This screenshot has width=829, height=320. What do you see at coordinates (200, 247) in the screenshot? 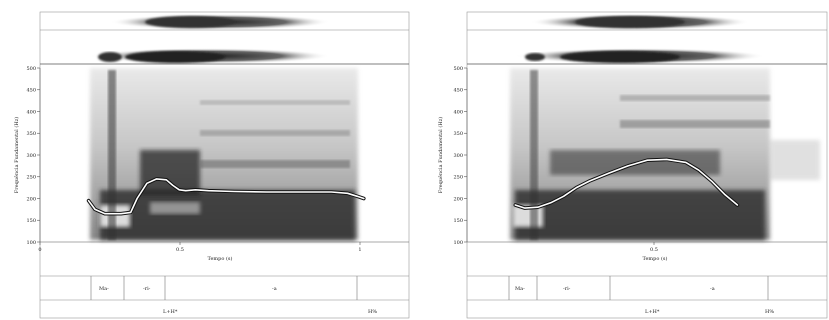
I see `left-x-ticks: 0 0.5 1` at bounding box center [200, 247].